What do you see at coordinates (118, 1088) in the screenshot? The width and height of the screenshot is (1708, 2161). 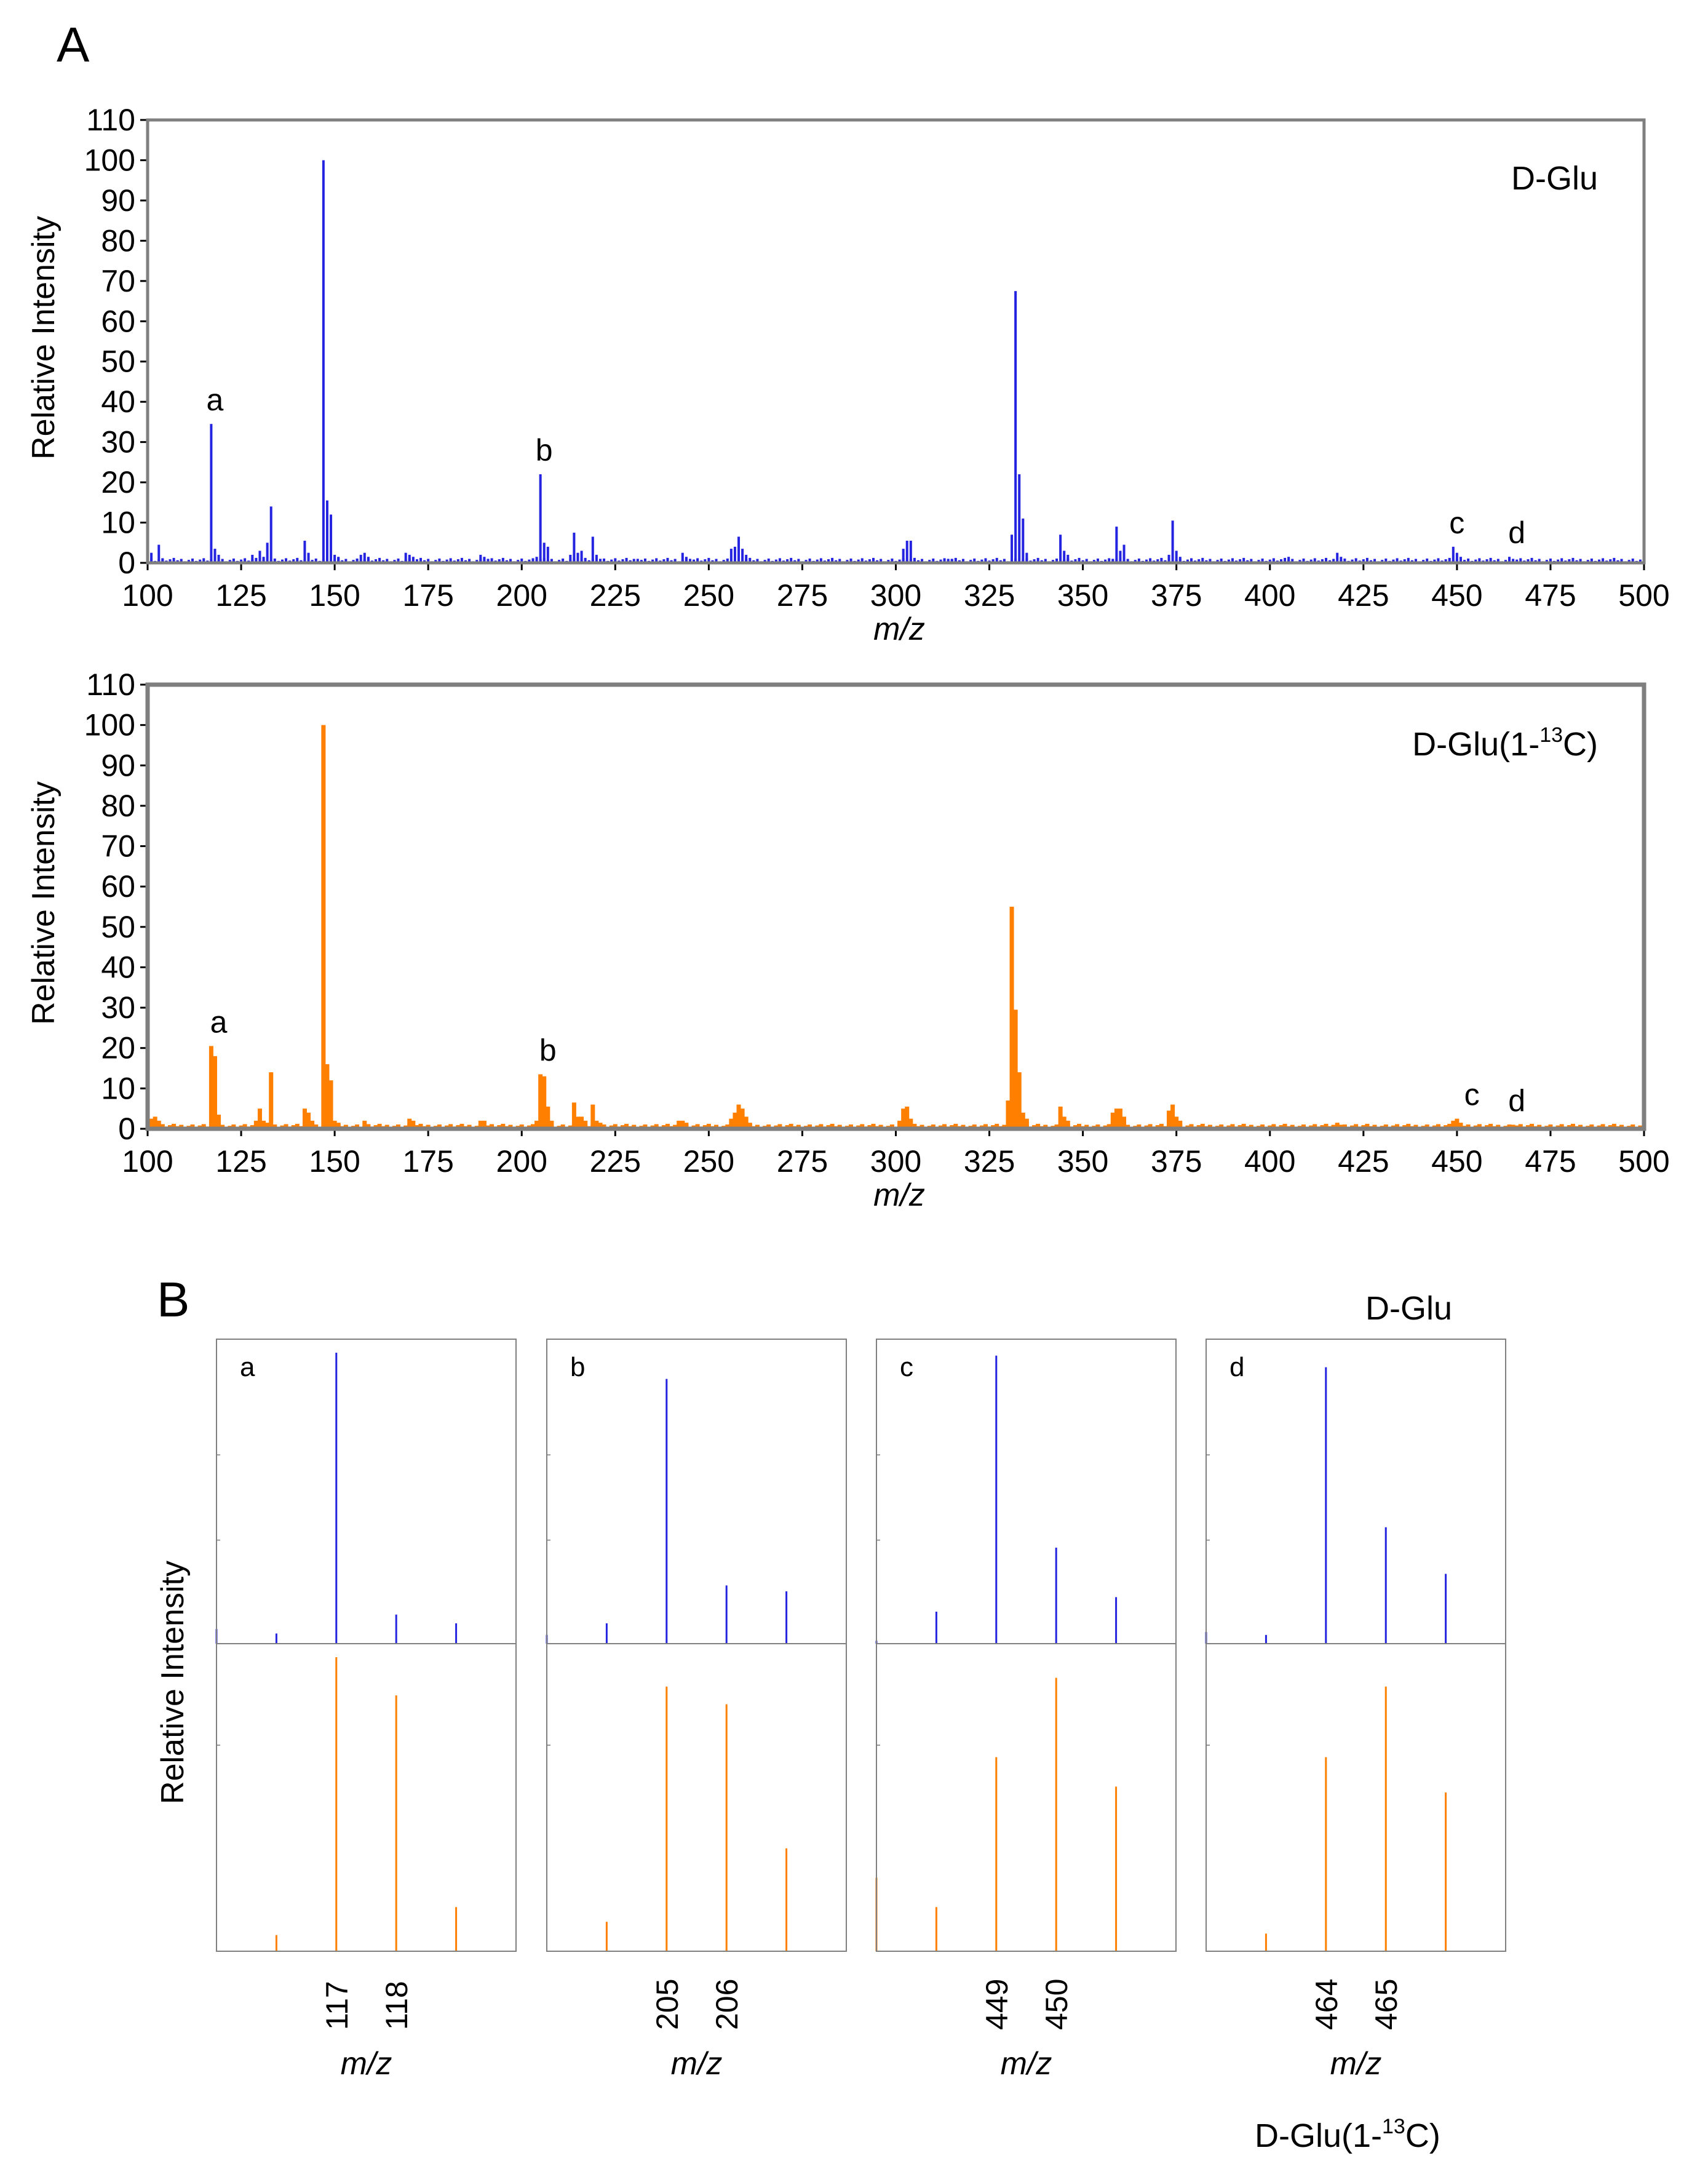 I see `y-tick-label: 10` at bounding box center [118, 1088].